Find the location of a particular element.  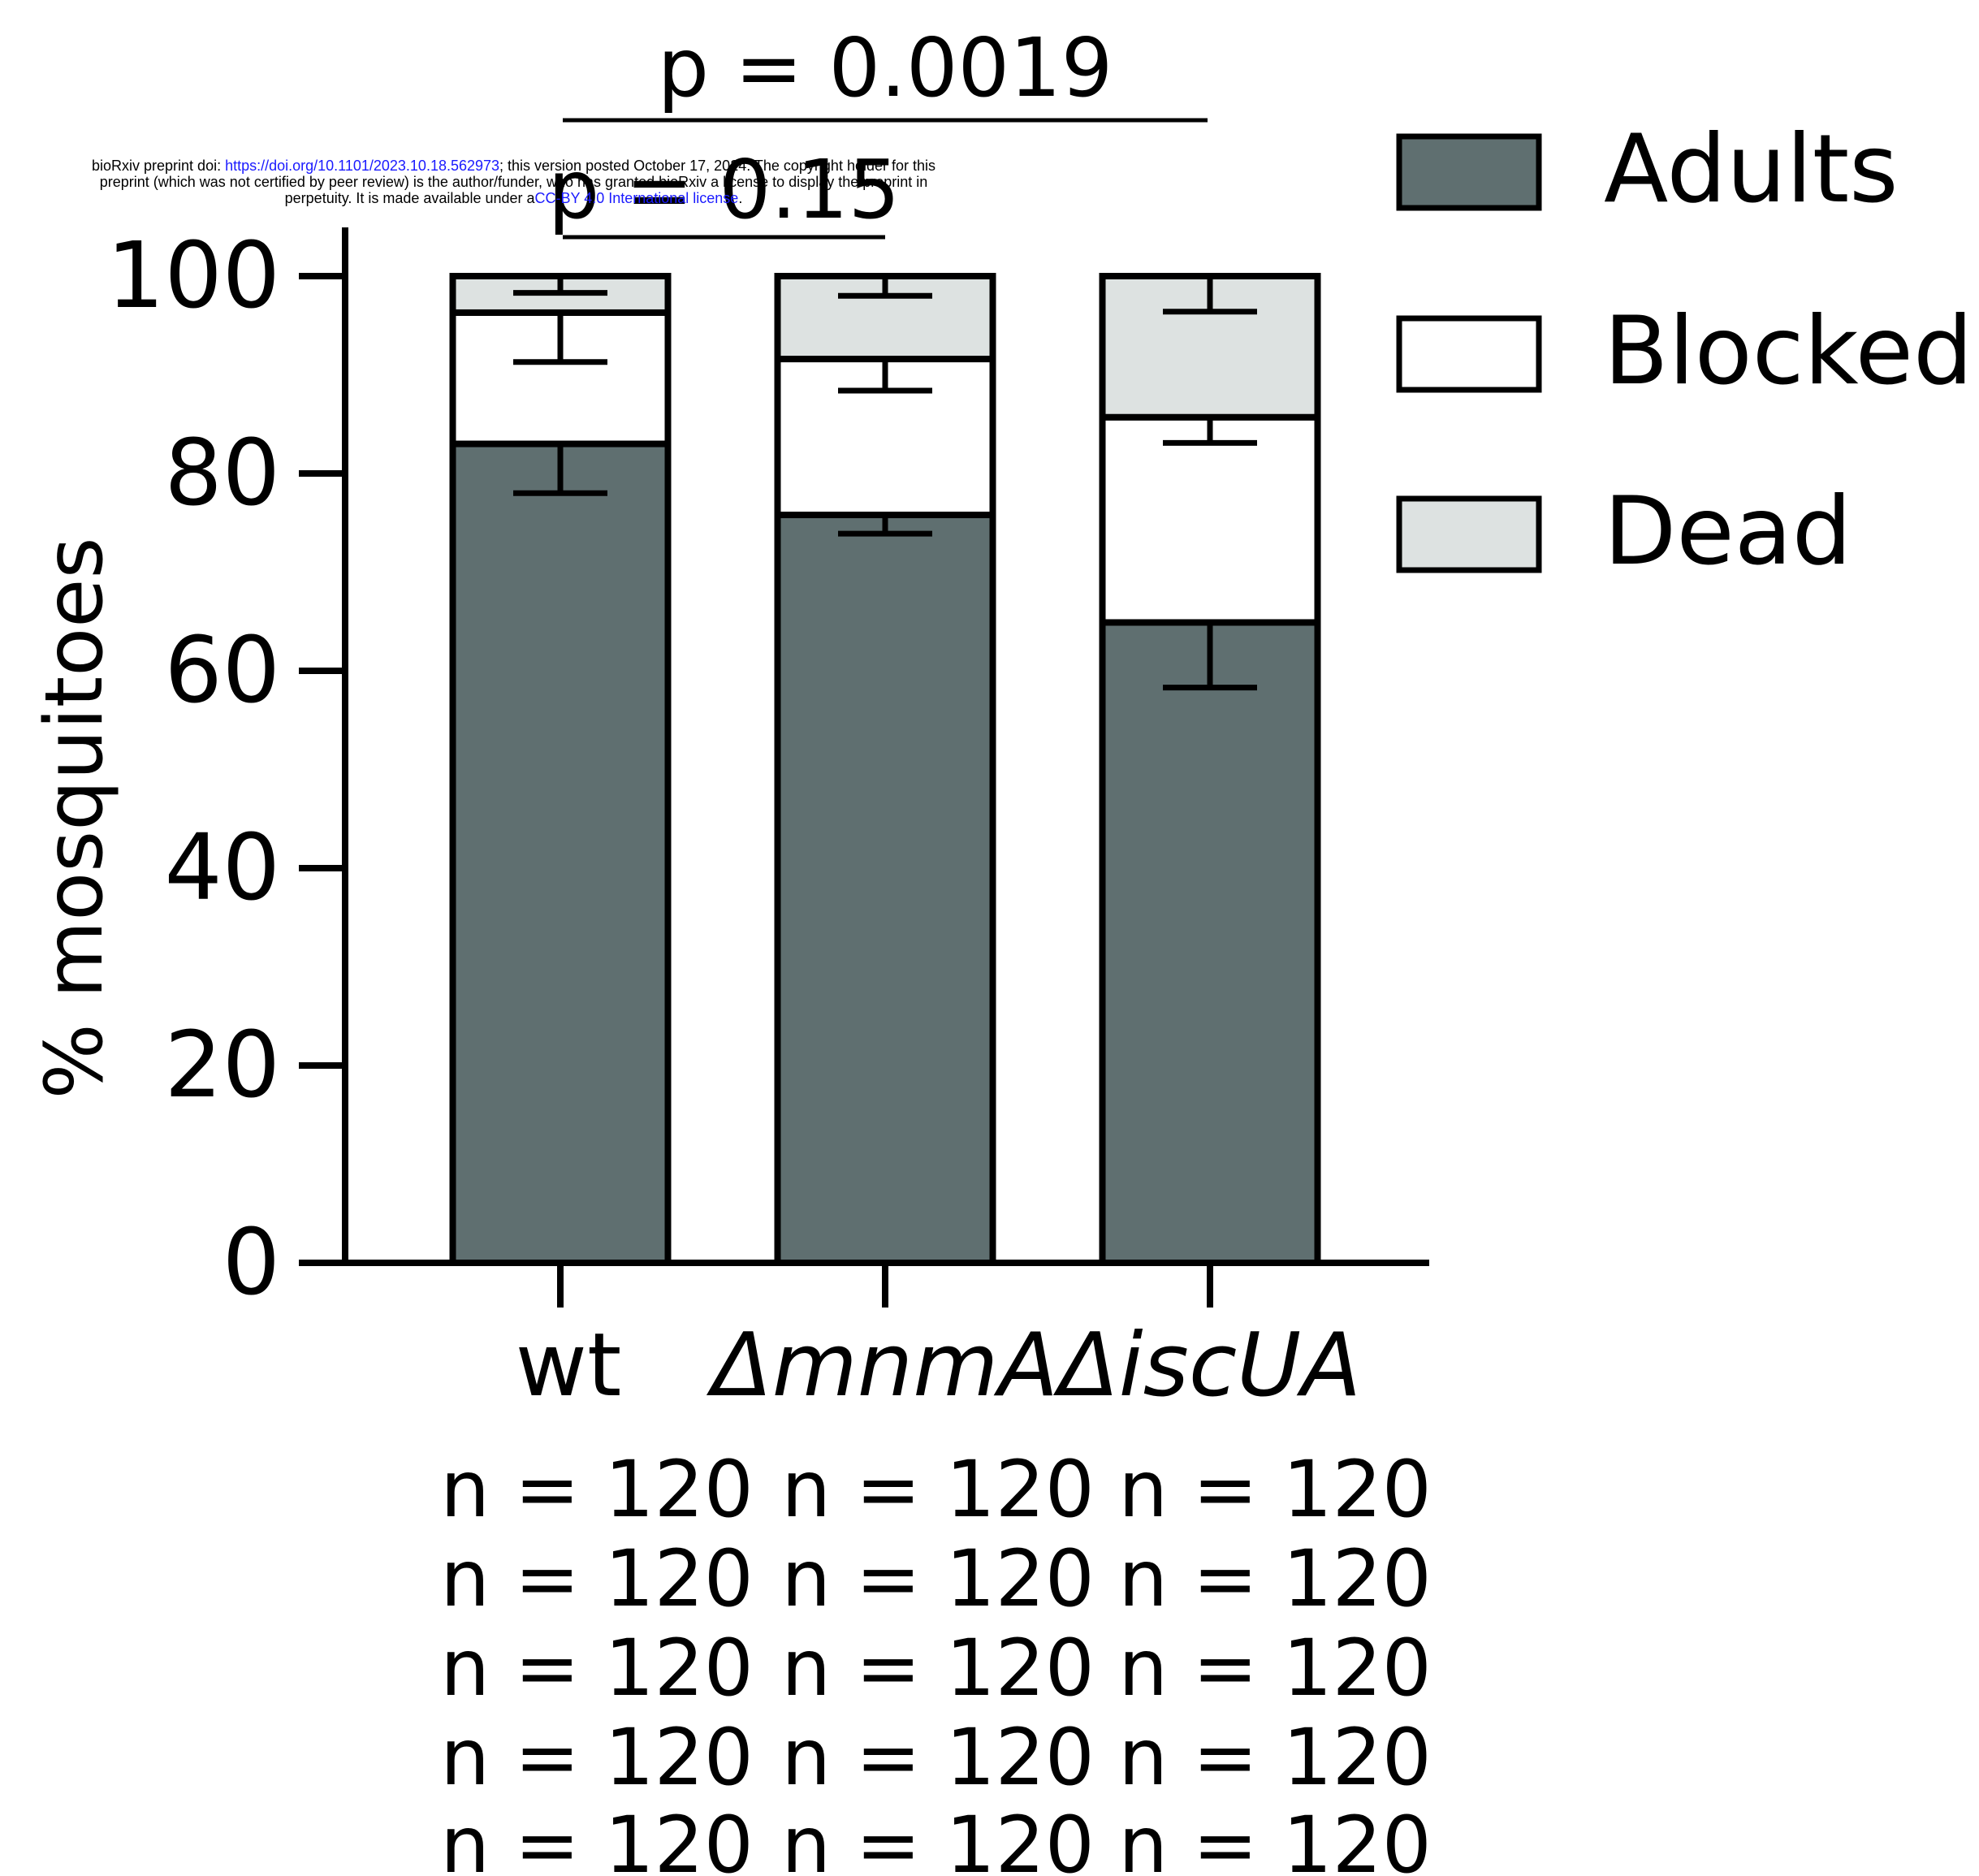

y-tick-label: 100 is located at coordinates (193, 276).